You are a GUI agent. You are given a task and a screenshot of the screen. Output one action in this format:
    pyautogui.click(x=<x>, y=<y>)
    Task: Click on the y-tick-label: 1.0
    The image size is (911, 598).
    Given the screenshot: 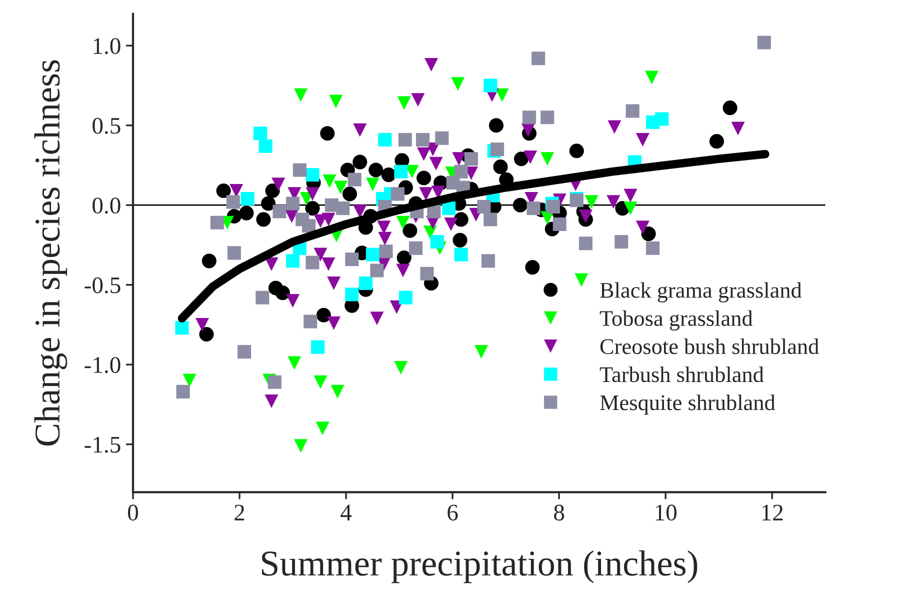 What is the action you would take?
    pyautogui.click(x=107, y=46)
    